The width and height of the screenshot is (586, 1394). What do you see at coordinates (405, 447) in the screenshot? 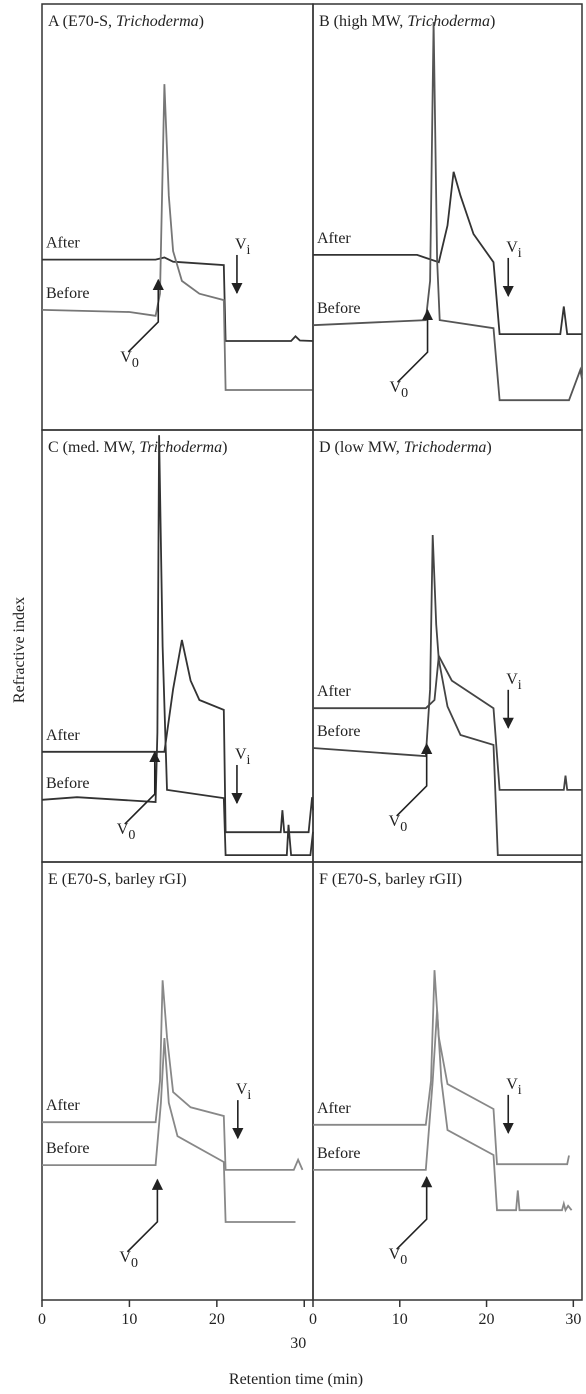
I see `panel-title: D (low MW, Trichoderma)` at bounding box center [405, 447].